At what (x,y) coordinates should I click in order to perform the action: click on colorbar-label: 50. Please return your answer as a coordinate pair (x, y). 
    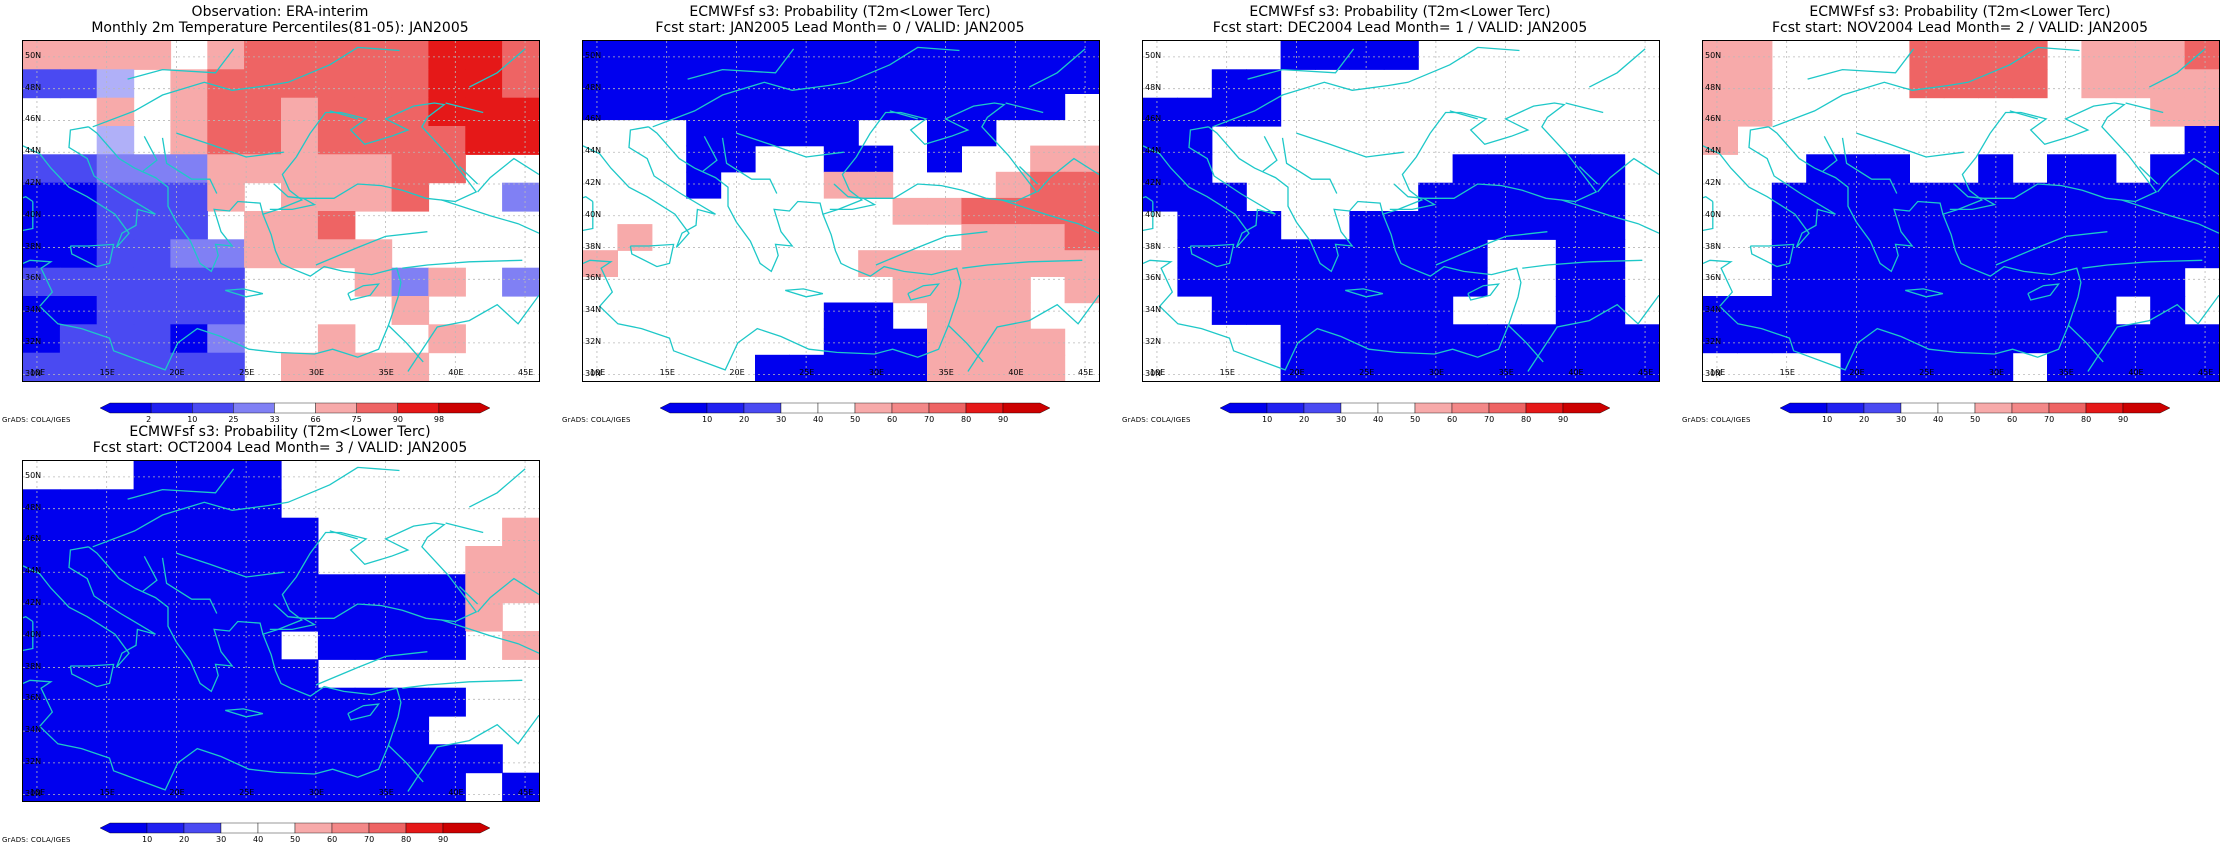
    Looking at the image, I should click on (1975, 419).